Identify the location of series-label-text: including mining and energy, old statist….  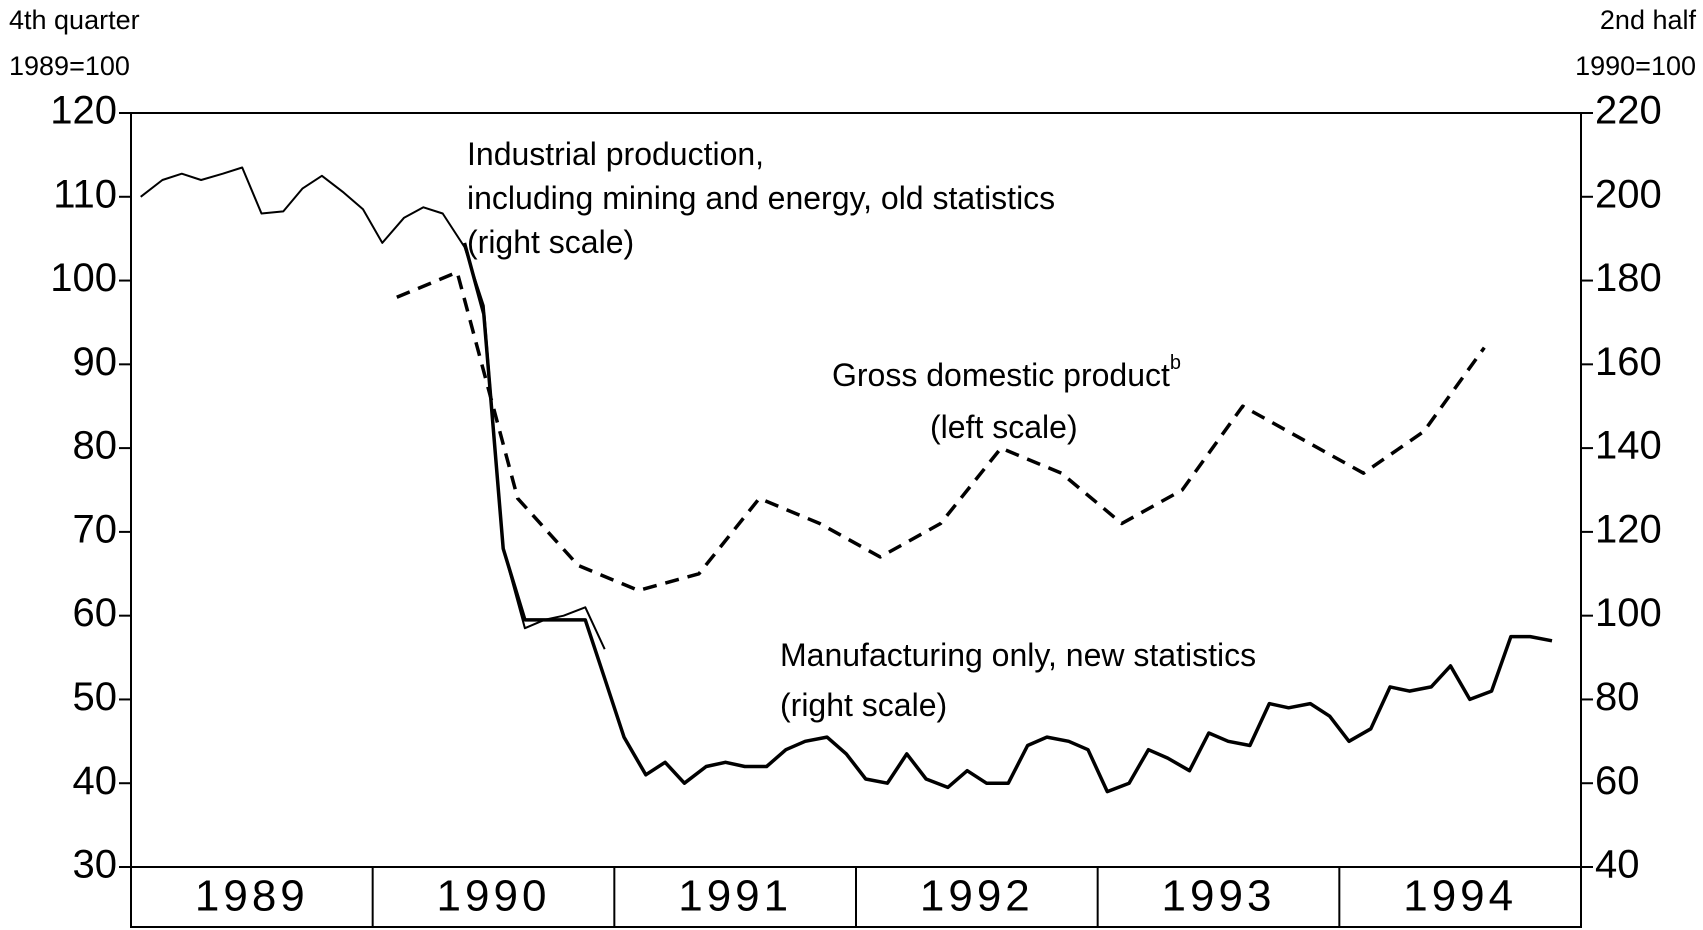
(761, 198).